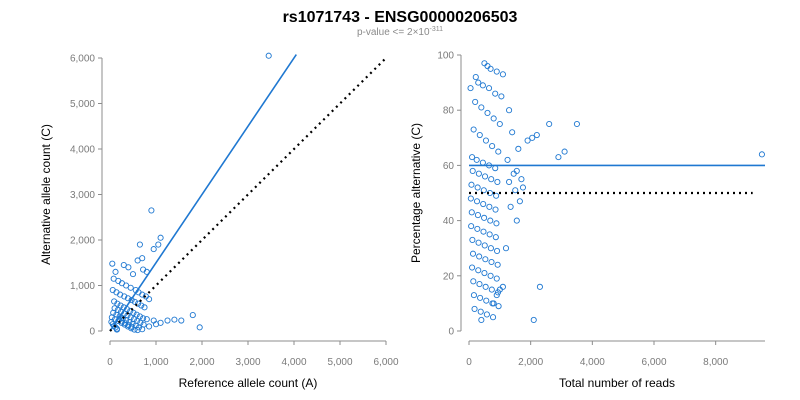 The height and width of the screenshot is (400, 800). I want to click on subtitle-text: p-value <= 2×10, so click(393, 32).